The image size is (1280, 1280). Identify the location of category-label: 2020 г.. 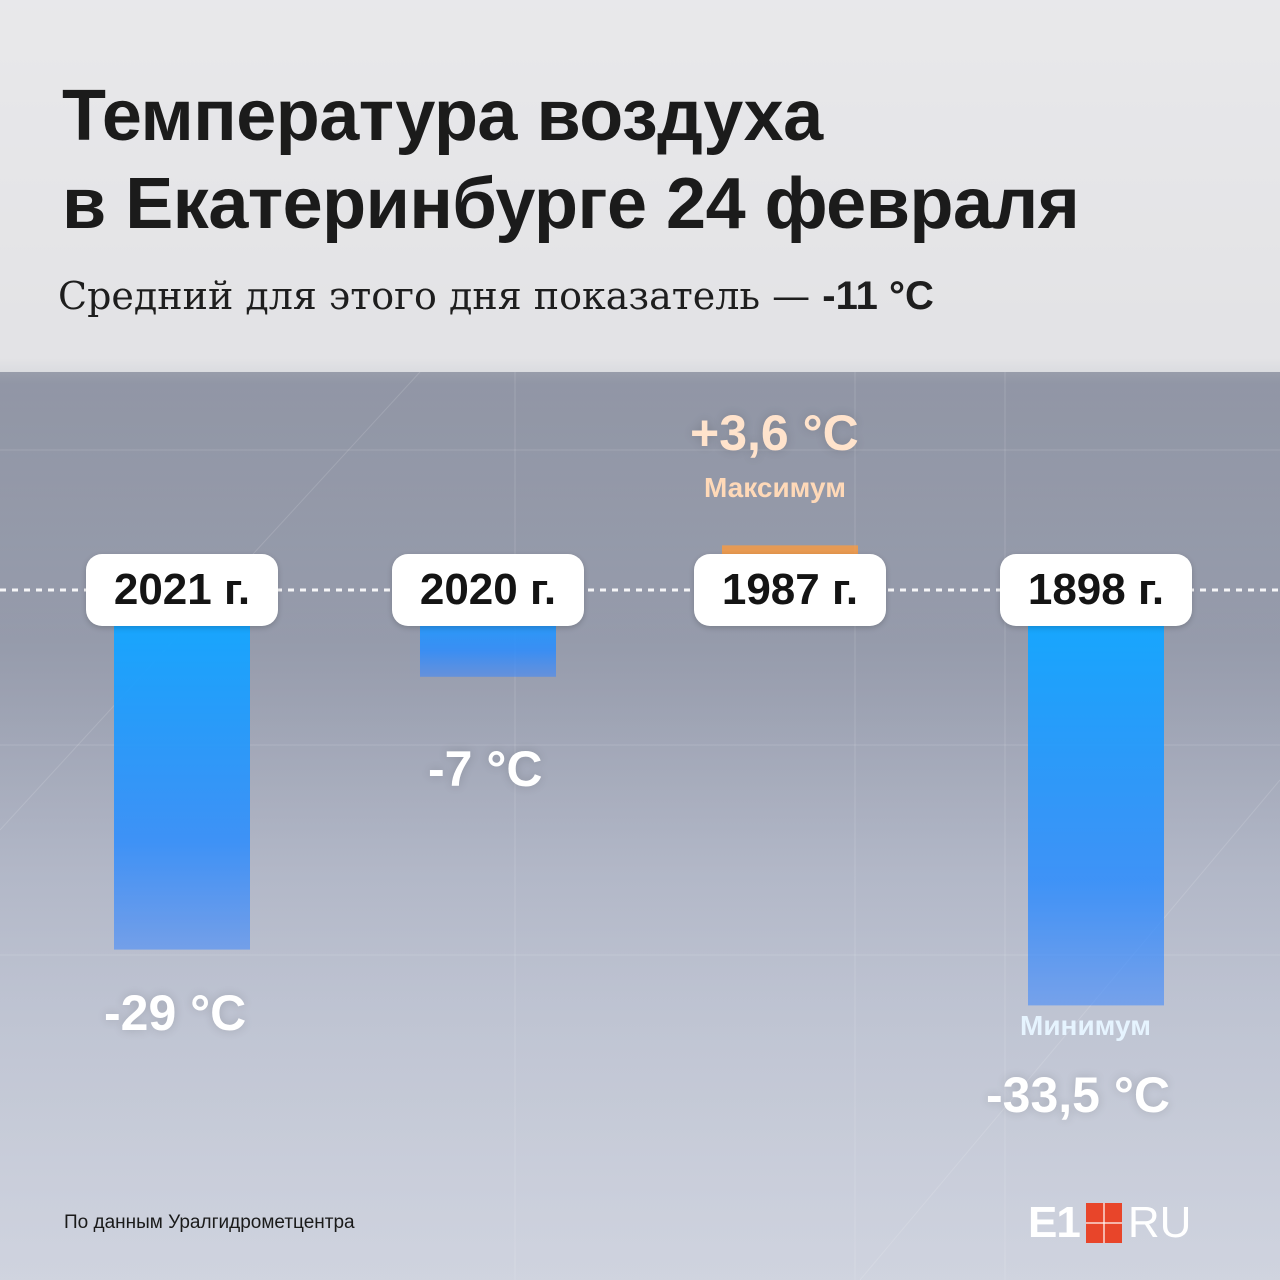
(488, 590).